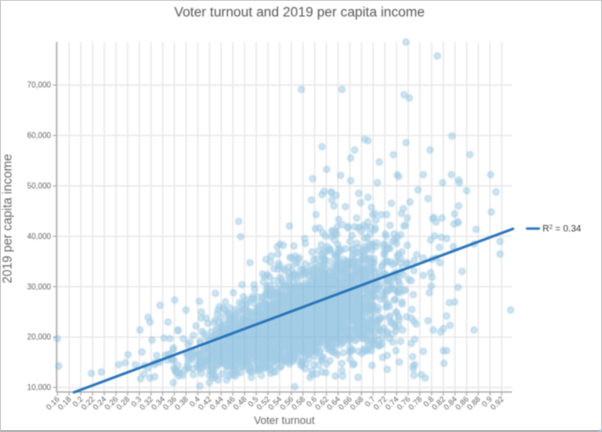 The image size is (602, 432). Describe the element at coordinates (298, 403) in the screenshot. I see `svg-text: 0.58` at that location.